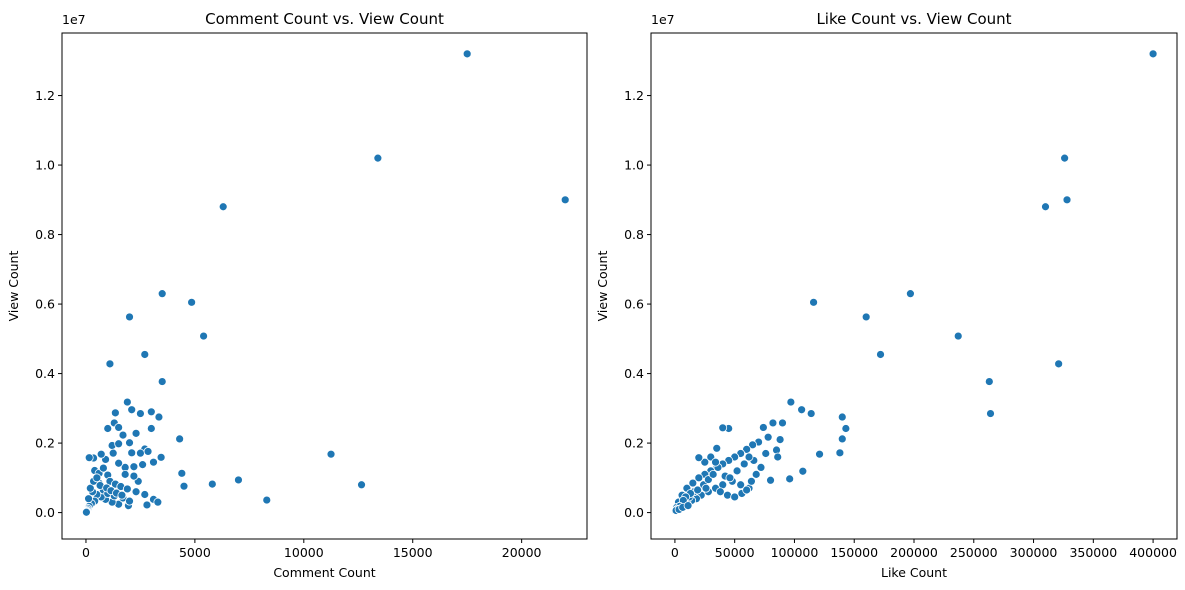 This screenshot has height=590, width=1185. What do you see at coordinates (48, 304) in the screenshot?
I see `y-axis-ticks: 0.0 0.2 0.4 0.6 0.8 1.0 1.2` at bounding box center [48, 304].